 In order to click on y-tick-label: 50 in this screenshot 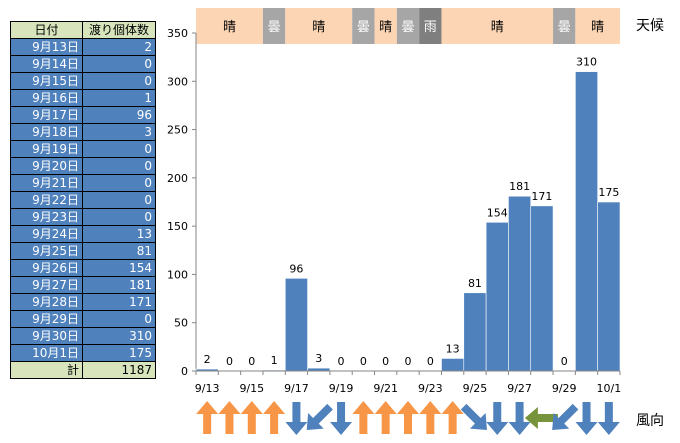, I will do `click(181, 323)`.